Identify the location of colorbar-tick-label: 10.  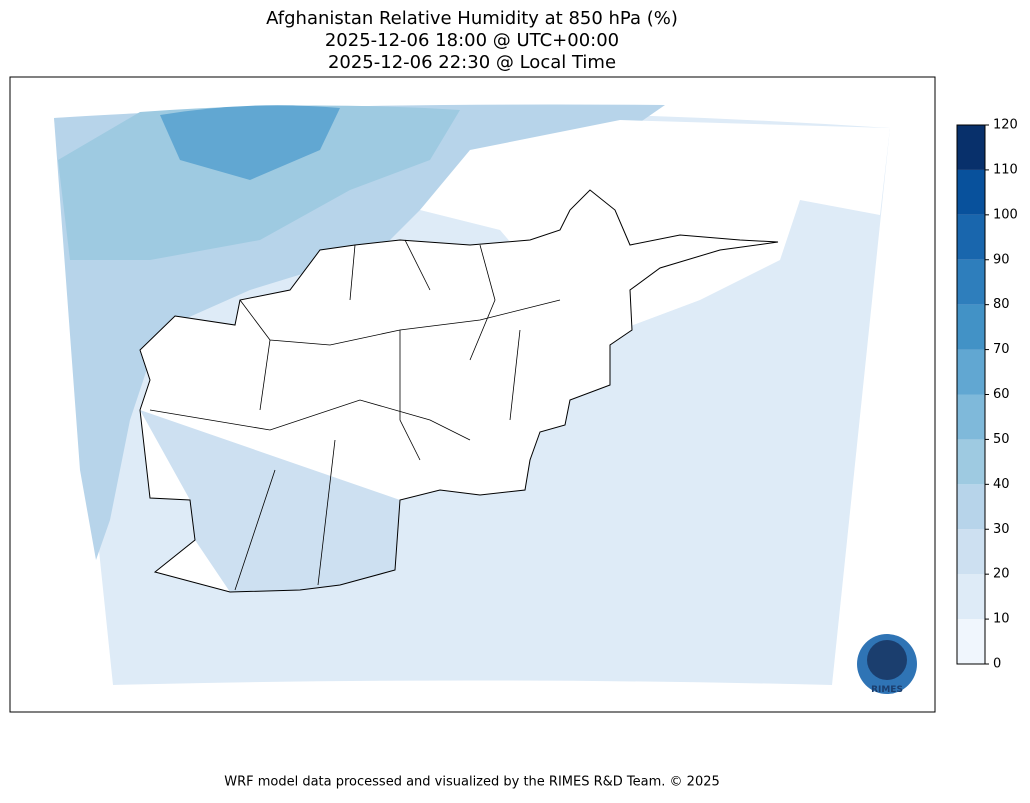
(1001, 619).